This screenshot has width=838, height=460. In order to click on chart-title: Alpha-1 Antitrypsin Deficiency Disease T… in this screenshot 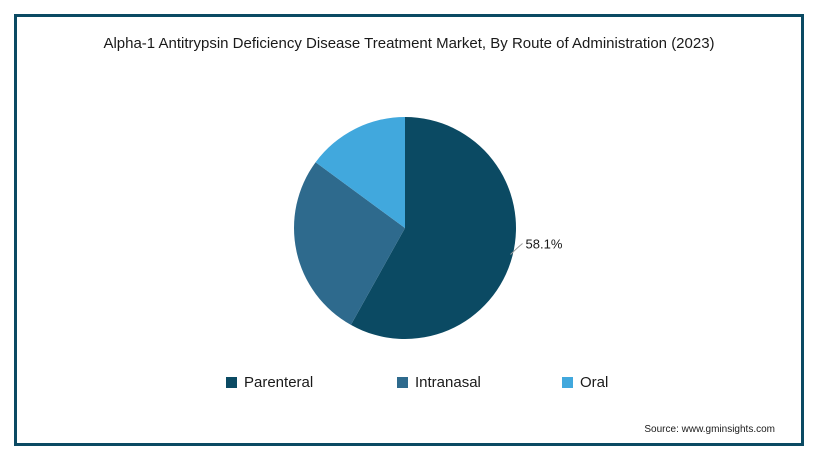, I will do `click(409, 43)`.